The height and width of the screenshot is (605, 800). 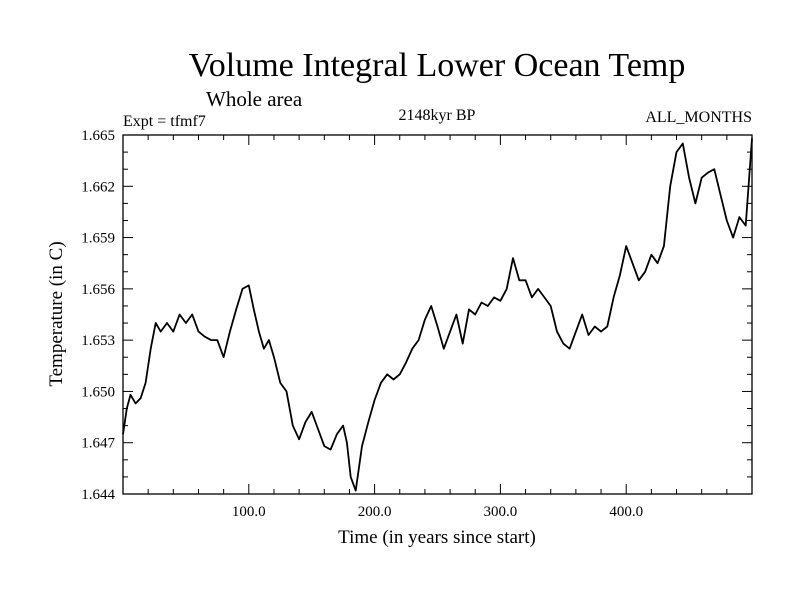 What do you see at coordinates (254, 99) in the screenshot?
I see `chart-subtitle: Whole area` at bounding box center [254, 99].